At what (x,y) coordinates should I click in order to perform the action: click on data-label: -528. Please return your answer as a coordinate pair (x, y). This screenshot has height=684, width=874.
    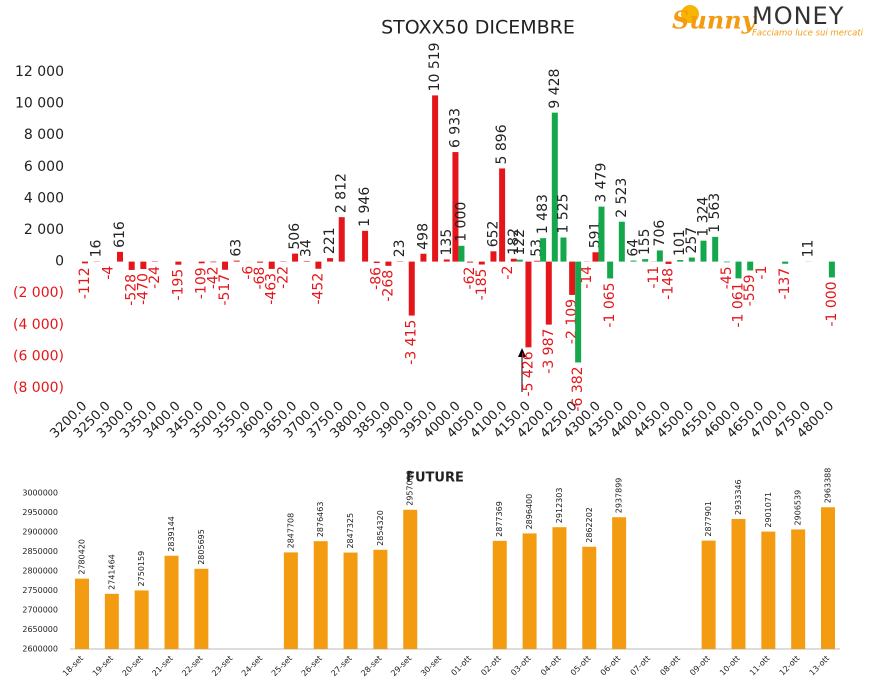
    Looking at the image, I should click on (132, 290).